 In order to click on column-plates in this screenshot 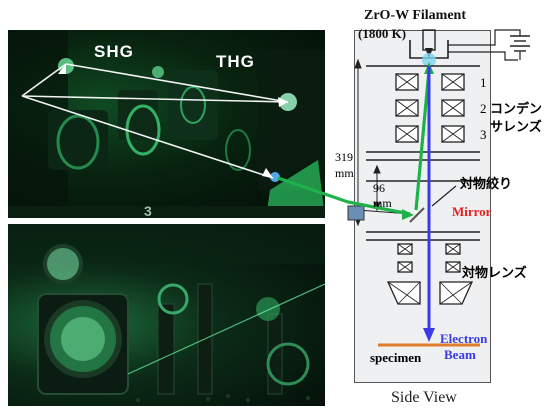, I will do `click(423, 153)`.